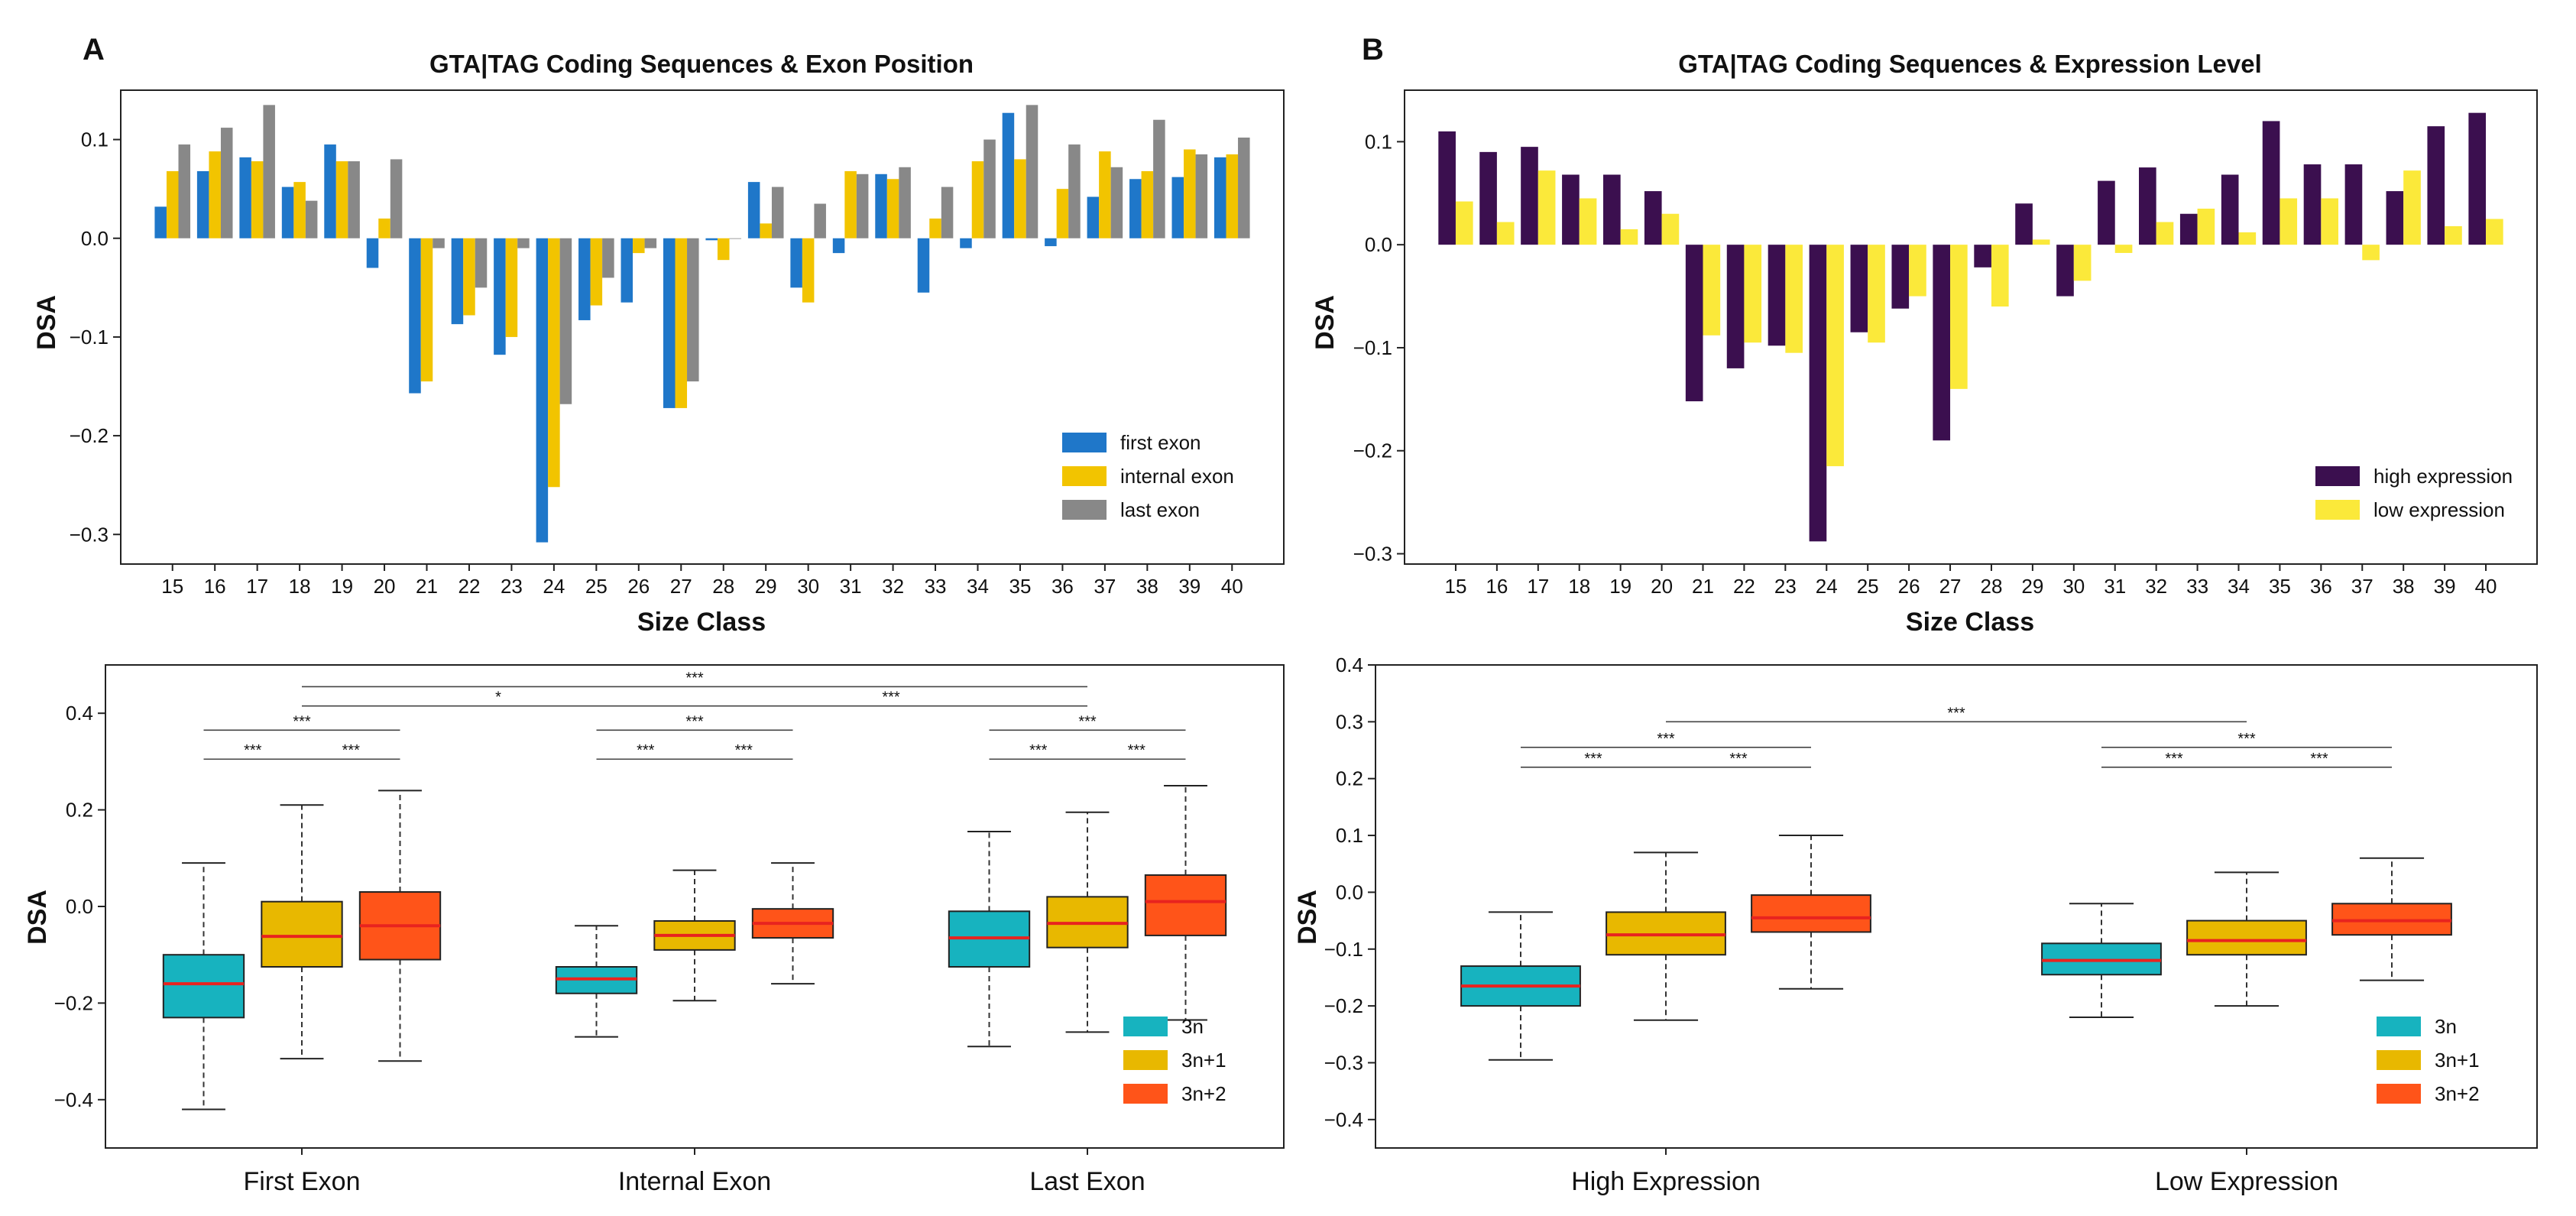 This screenshot has width=2576, height=1216. Describe the element at coordinates (95, 139) in the screenshot. I see `panel-a-y-tick-label: 0.1` at that location.